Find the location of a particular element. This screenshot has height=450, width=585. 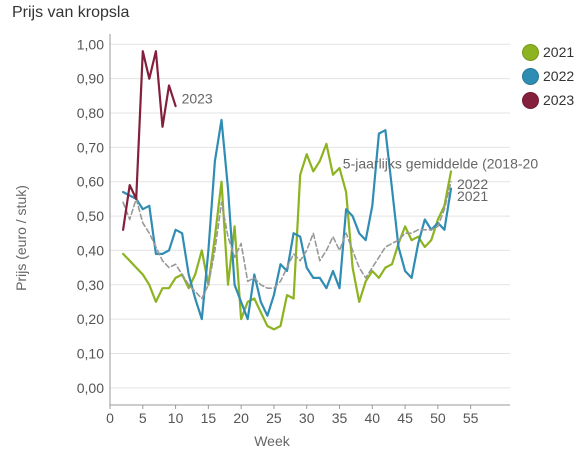

x-tick-label: 5 is located at coordinates (143, 418).